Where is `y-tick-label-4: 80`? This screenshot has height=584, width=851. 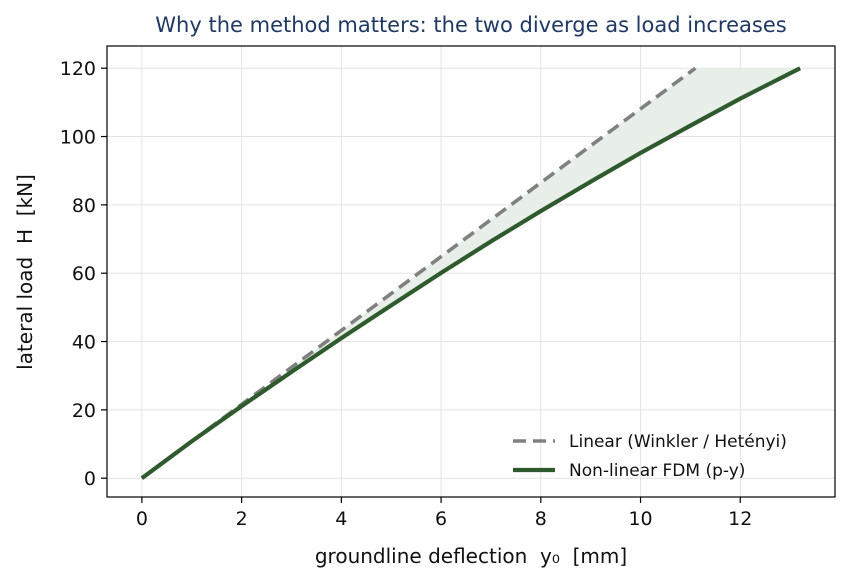
y-tick-label-4: 80 is located at coordinates (84, 206).